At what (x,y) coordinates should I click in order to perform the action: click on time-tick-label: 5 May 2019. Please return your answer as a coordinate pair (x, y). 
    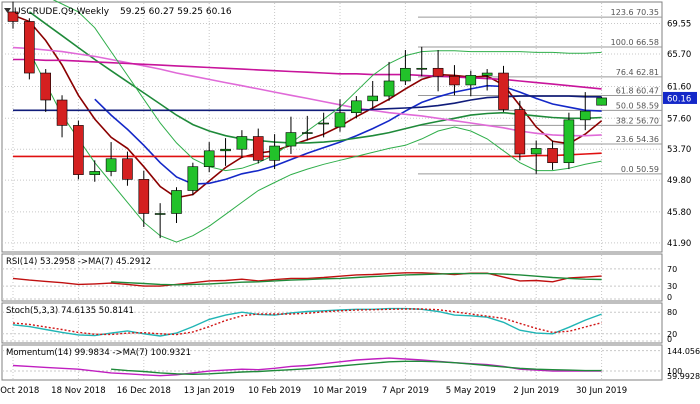
    Looking at the image, I should click on (471, 391).